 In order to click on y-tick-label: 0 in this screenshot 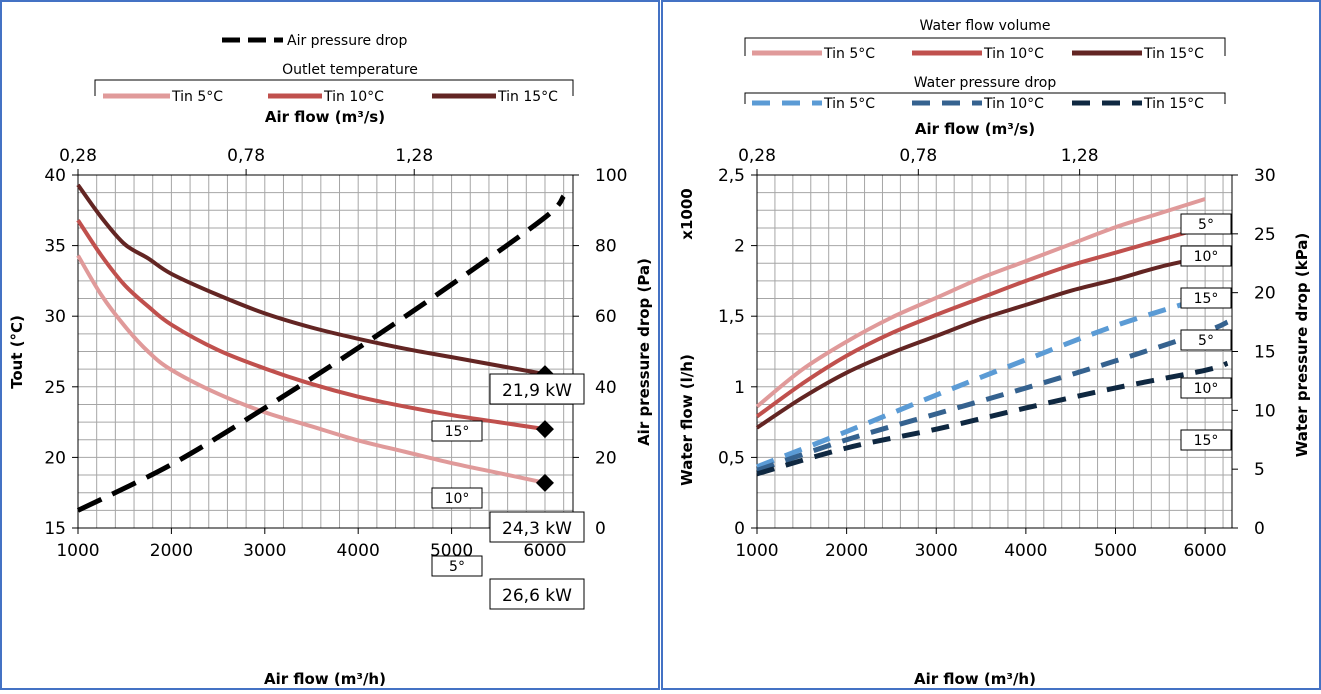, I will do `click(739, 529)`.